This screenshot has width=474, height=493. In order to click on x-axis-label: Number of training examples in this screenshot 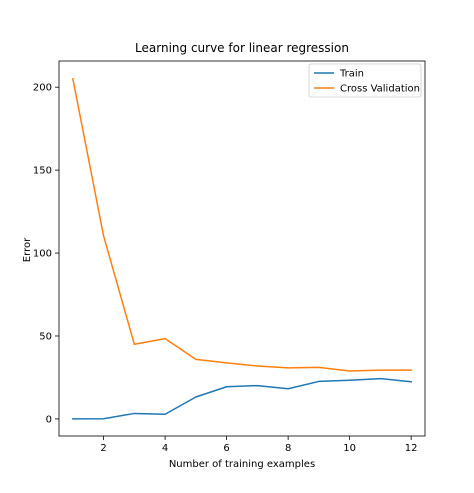, I will do `click(242, 464)`.